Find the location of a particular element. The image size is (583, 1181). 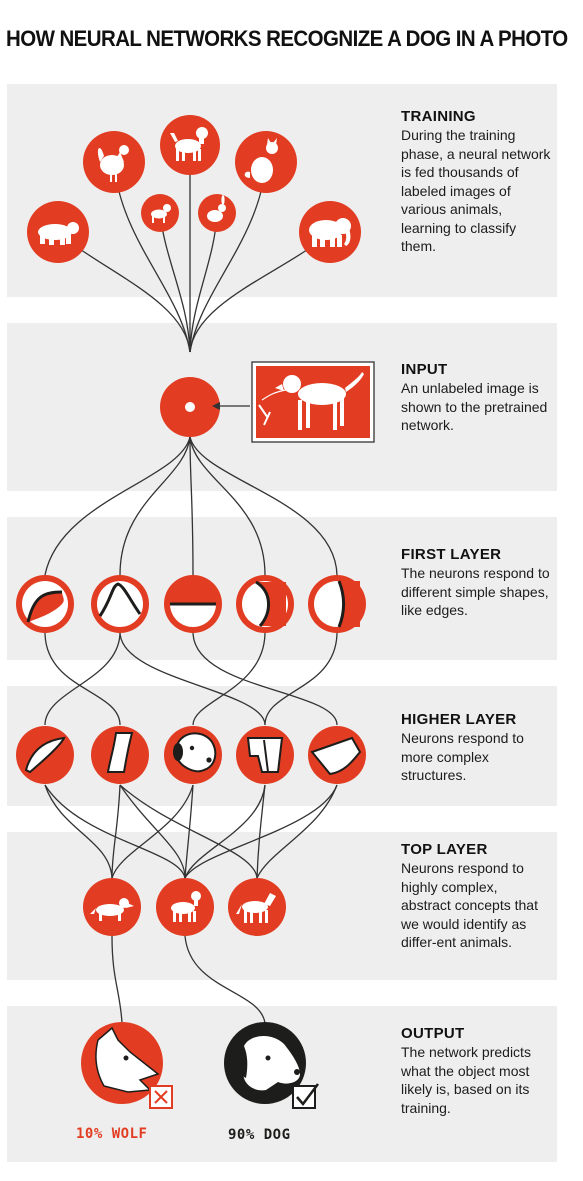

training-nodes is located at coordinates (194, 189).